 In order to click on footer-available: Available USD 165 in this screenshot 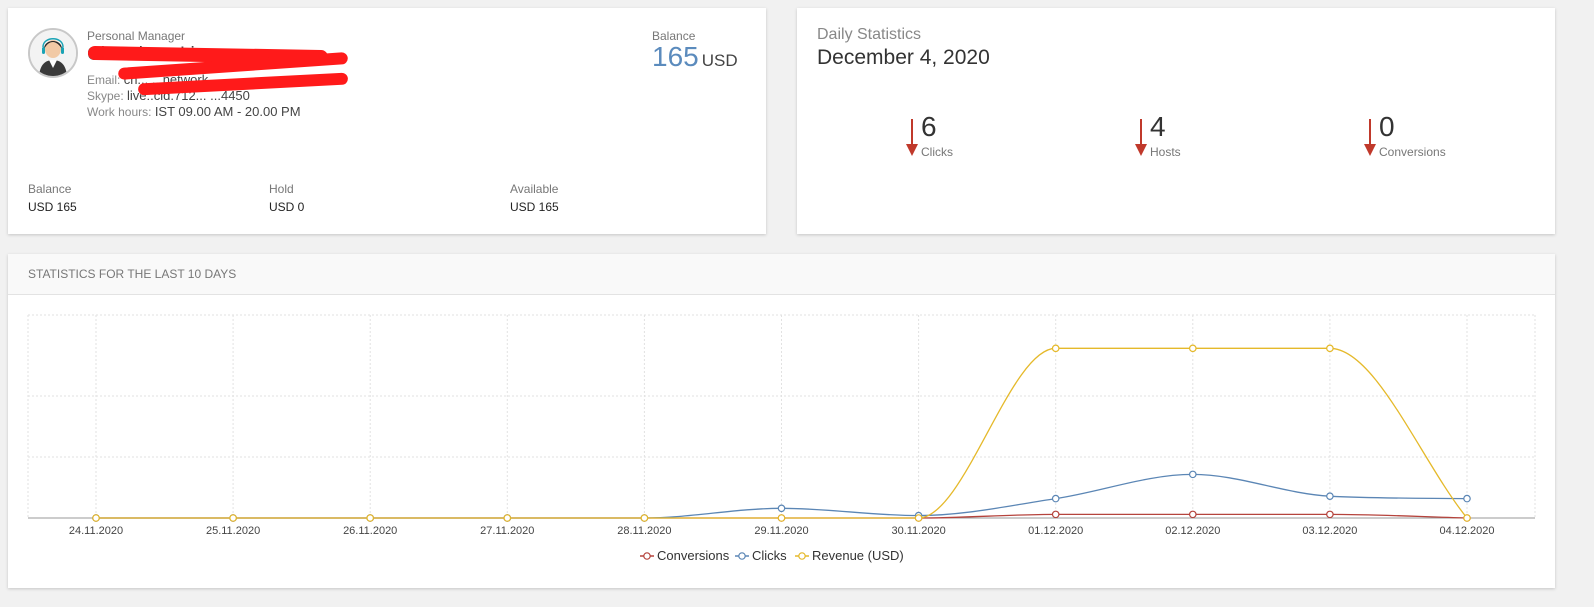, I will do `click(534, 198)`.